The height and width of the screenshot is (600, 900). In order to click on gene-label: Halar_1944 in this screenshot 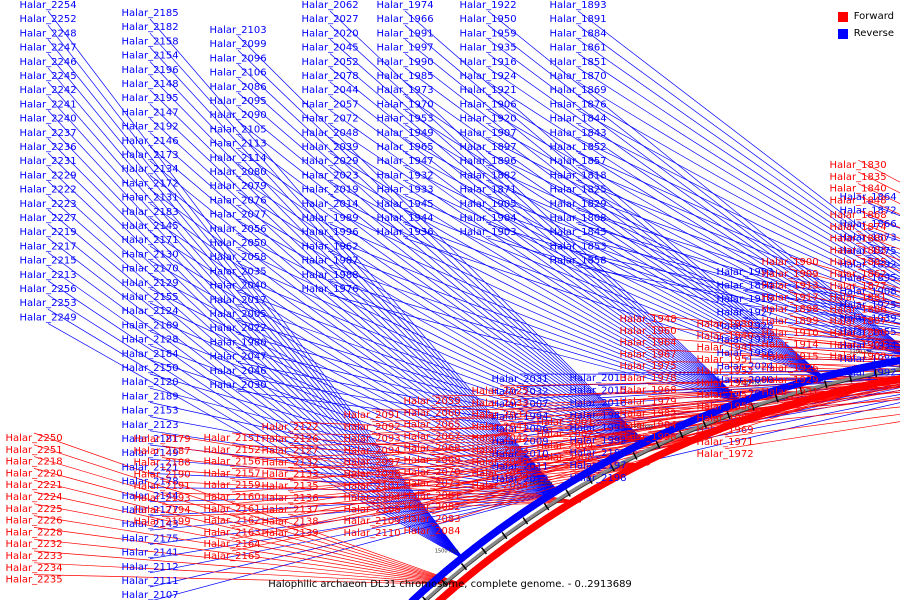, I will do `click(404, 218)`.